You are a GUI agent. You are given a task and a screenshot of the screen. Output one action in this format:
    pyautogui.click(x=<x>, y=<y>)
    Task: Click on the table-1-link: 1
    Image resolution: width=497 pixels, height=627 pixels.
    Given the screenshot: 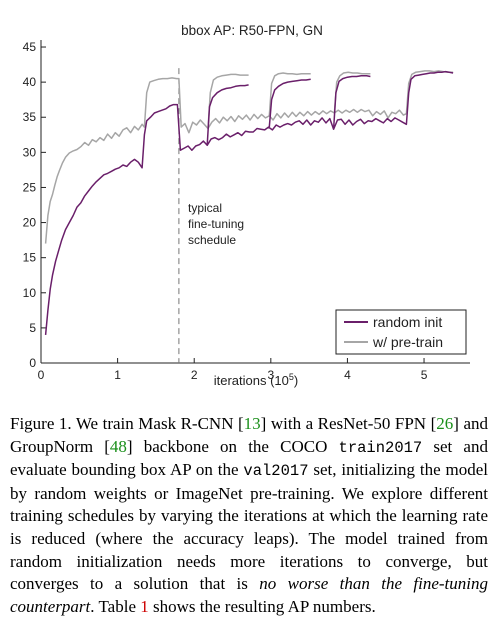 What is the action you would take?
    pyautogui.click(x=144, y=606)
    